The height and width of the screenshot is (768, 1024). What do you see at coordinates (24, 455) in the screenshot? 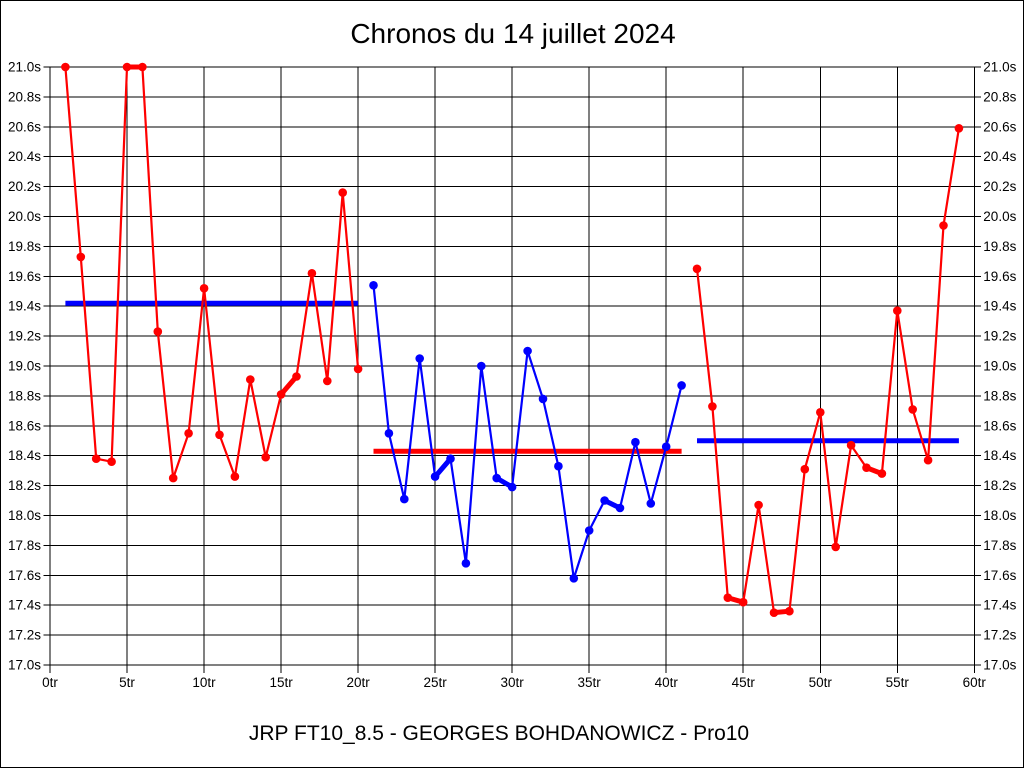
I see `y-axis-label-left: 18.4s` at bounding box center [24, 455].